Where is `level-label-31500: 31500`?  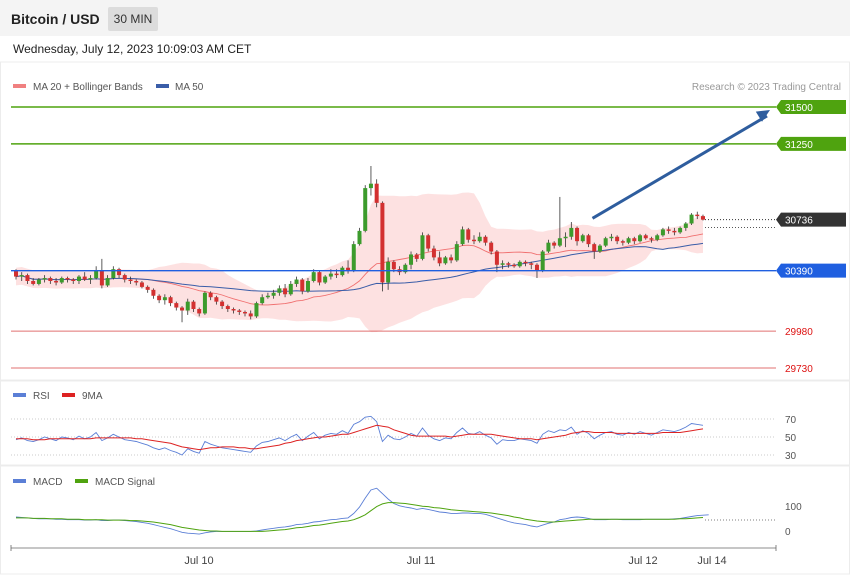 level-label-31500: 31500 is located at coordinates (799, 108).